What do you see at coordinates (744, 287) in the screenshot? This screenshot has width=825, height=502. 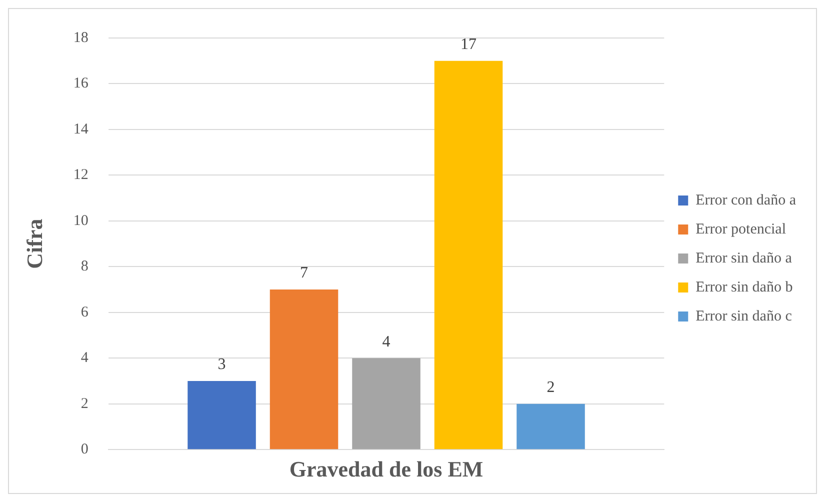 I see `legend-label: Error sin daño b` at bounding box center [744, 287].